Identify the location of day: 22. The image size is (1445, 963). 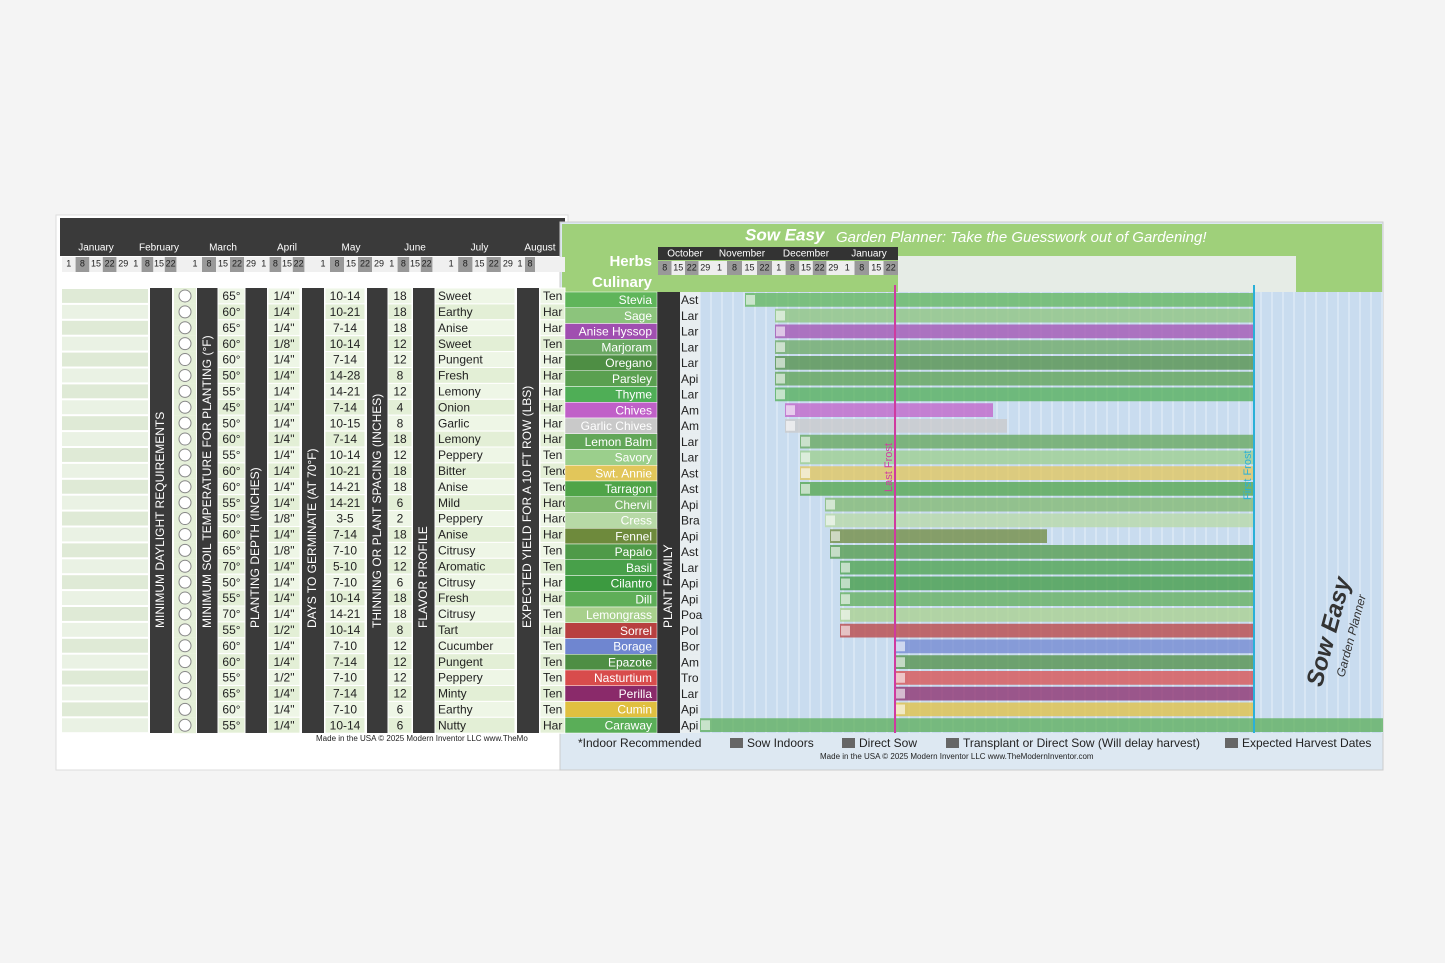
(110, 263).